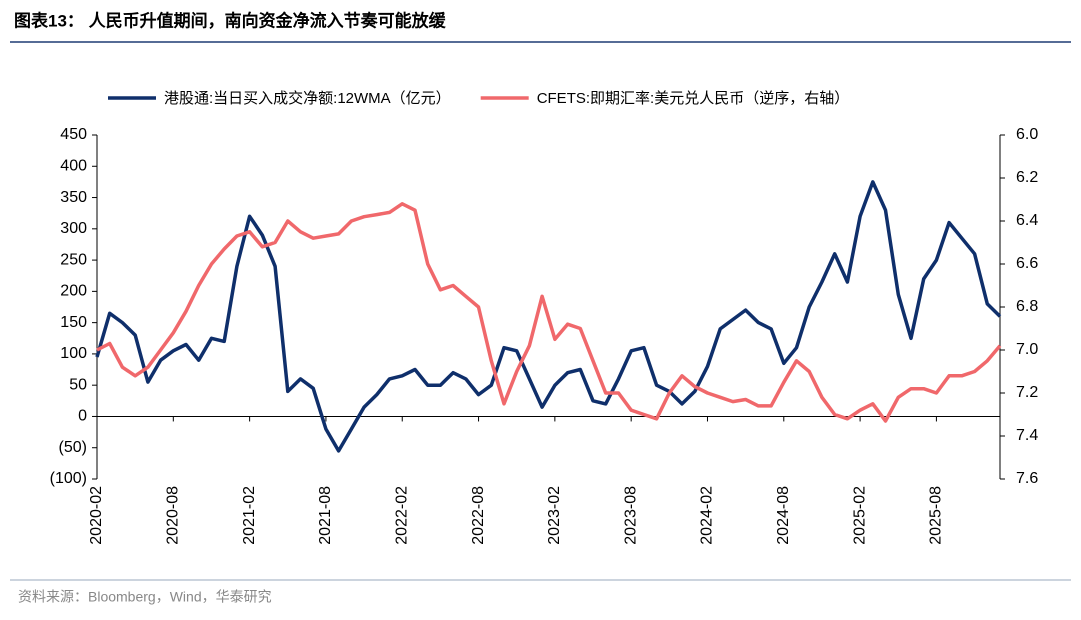  What do you see at coordinates (1027, 392) in the screenshot?
I see `y2-tick-label: 7.2` at bounding box center [1027, 392].